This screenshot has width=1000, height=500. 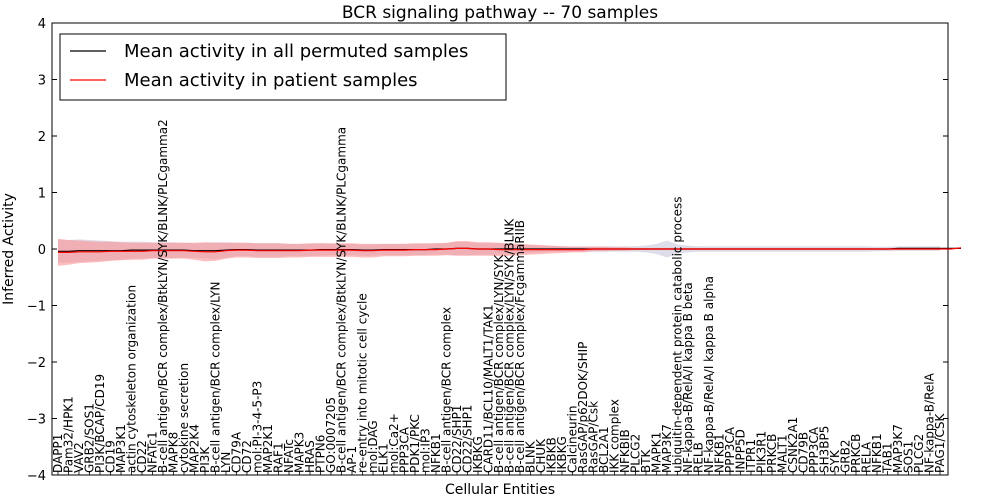 I want to click on entity-label: NF-kappa-B/RelA/I kappa B alpha, so click(x=709, y=374).